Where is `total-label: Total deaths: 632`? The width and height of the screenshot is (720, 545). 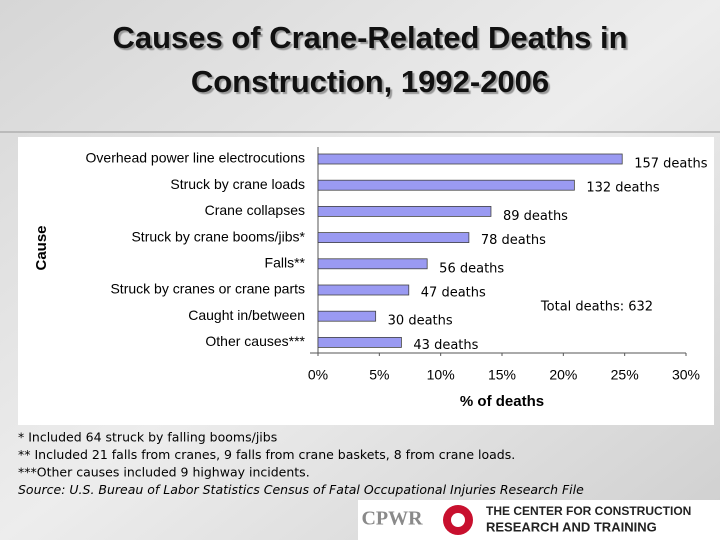
total-label: Total deaths: 632 is located at coordinates (596, 307).